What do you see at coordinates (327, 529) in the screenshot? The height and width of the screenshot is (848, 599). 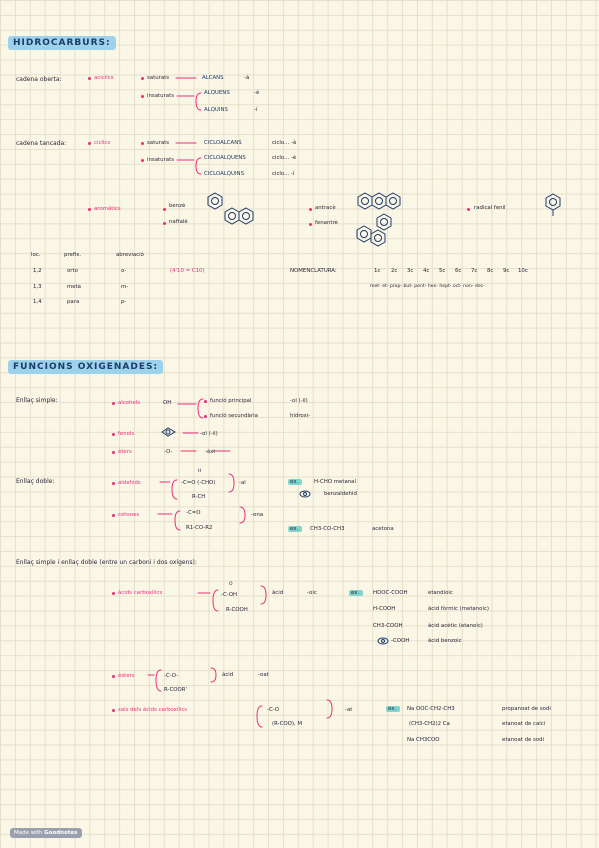 I see `cetona-example: CH3-CO-CH3` at bounding box center [327, 529].